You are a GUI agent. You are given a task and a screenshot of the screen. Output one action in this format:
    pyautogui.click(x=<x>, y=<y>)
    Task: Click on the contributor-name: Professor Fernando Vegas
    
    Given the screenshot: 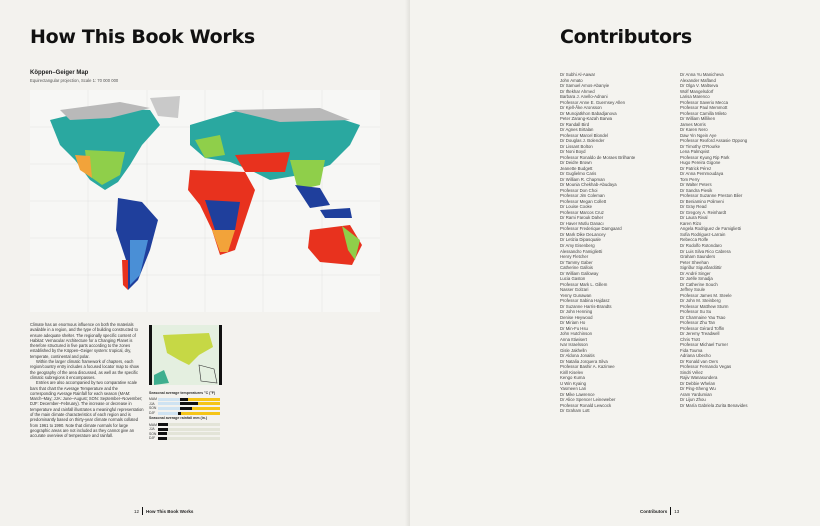 What is the action you would take?
    pyautogui.click(x=706, y=367)
    